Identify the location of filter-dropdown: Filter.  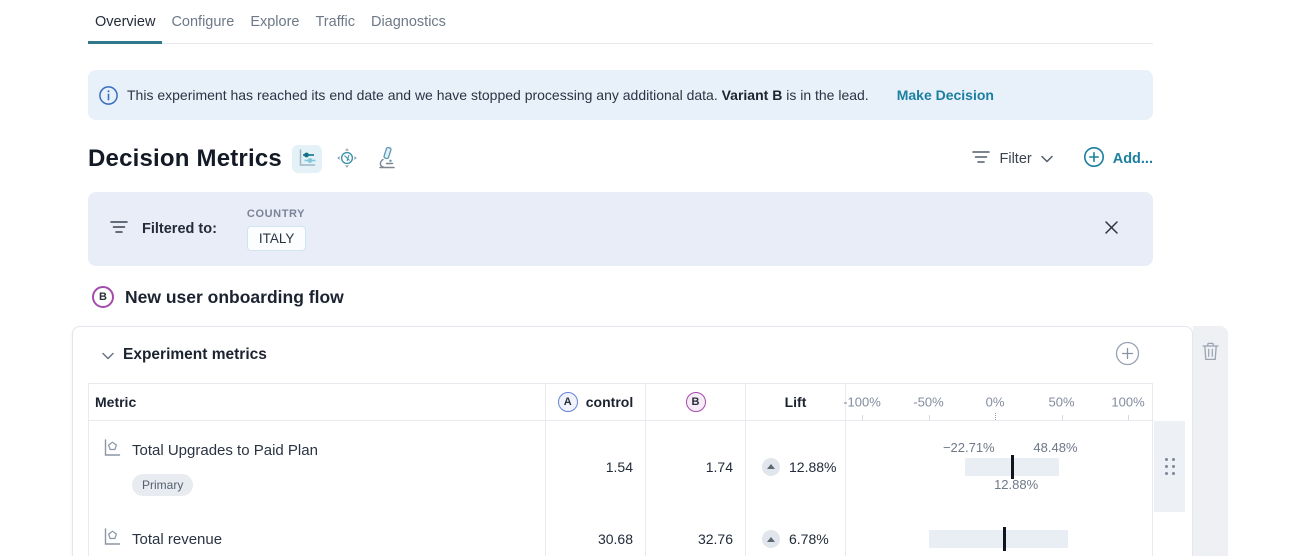
(1012, 159).